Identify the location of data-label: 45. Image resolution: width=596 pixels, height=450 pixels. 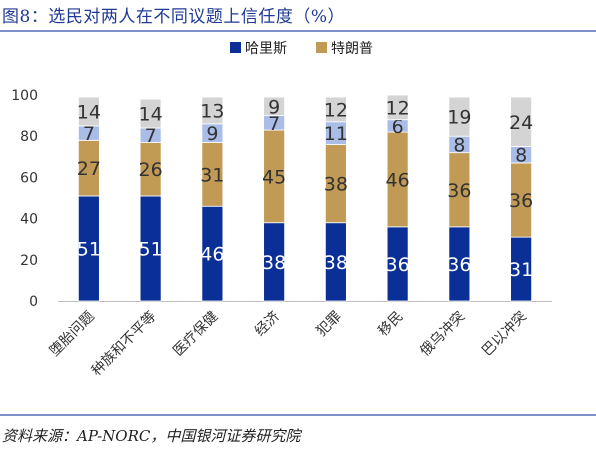
(274, 177).